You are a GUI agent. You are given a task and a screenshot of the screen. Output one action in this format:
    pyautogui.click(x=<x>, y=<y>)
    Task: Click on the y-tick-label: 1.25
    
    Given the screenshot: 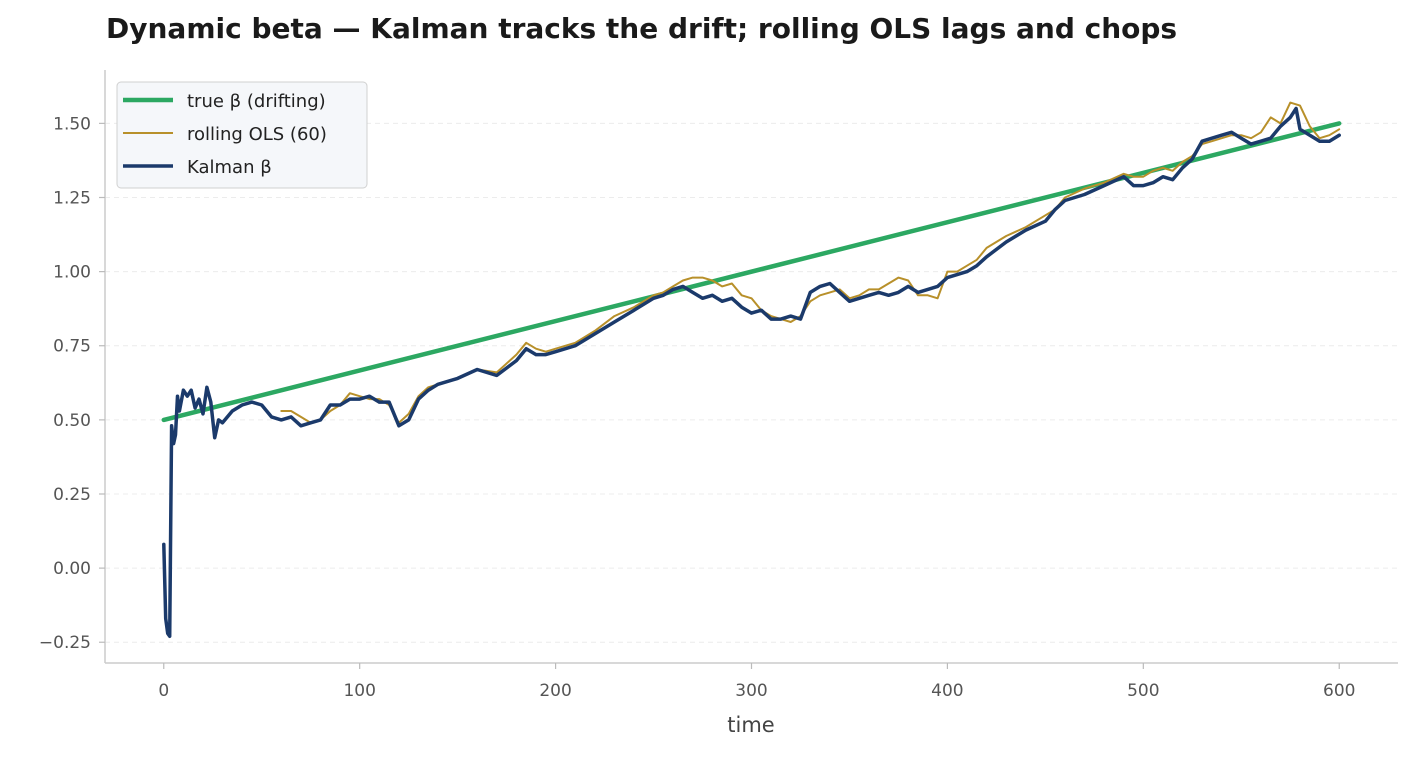 What is the action you would take?
    pyautogui.click(x=72, y=198)
    